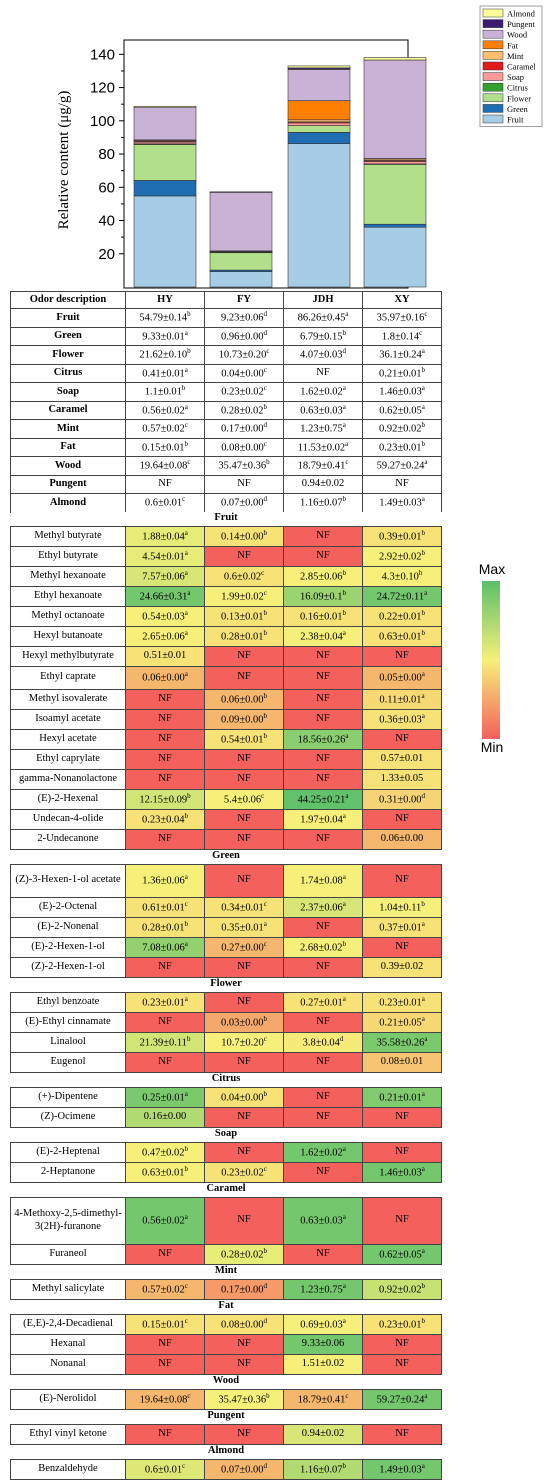 The image size is (550, 1480). Describe the element at coordinates (242, 1098) in the screenshot. I see `cell-value: 0.04±0.00` at that location.